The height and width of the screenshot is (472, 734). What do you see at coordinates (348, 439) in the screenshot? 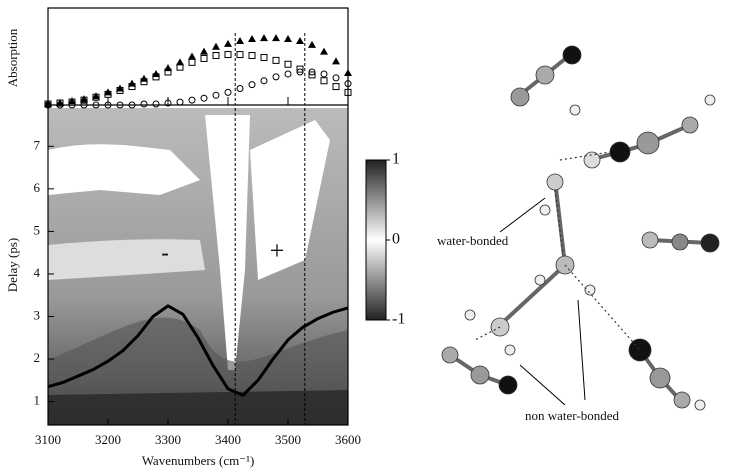
I see `x-tick-label: 3600` at bounding box center [348, 439].